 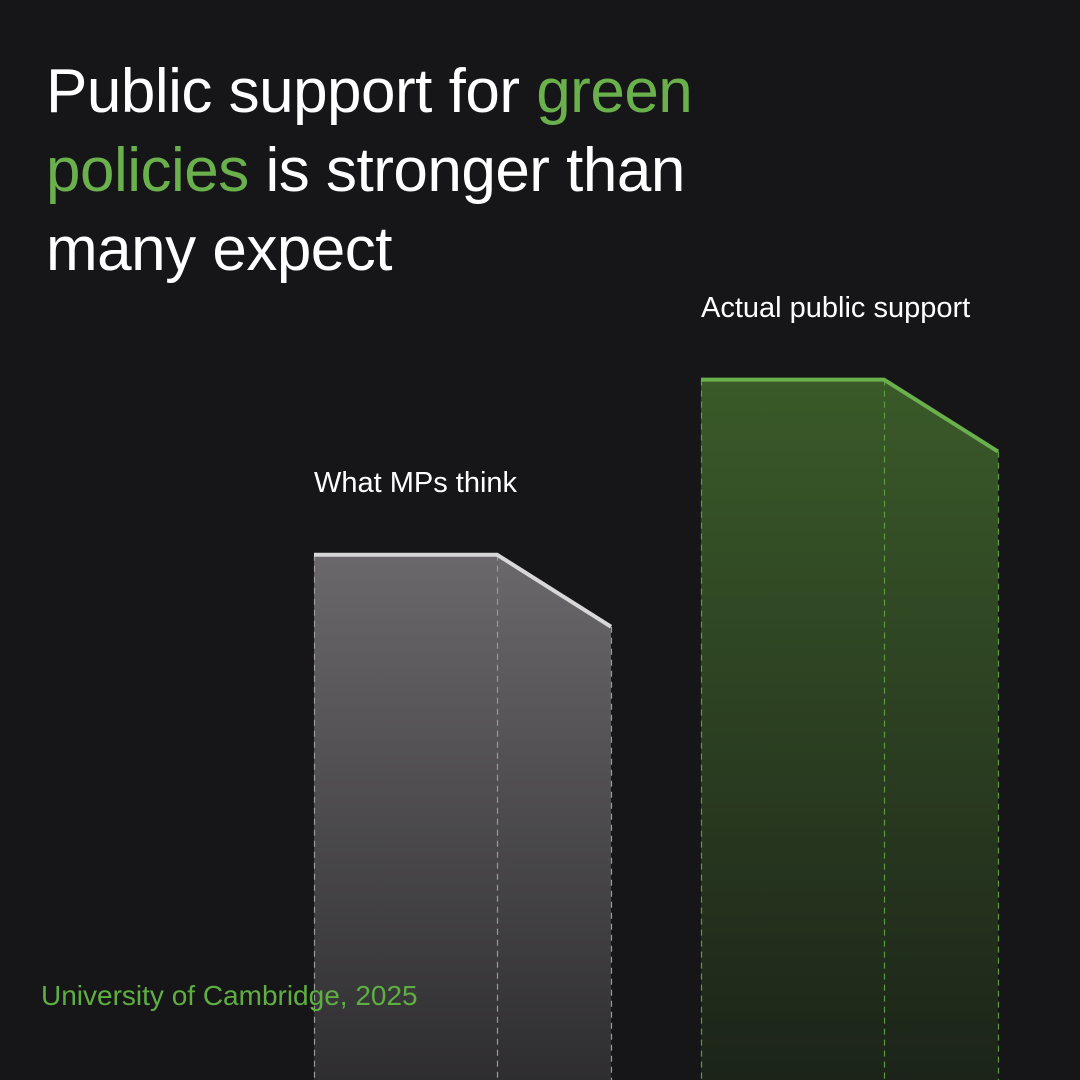 What do you see at coordinates (291, 91) in the screenshot?
I see `title-part-1: Public support for` at bounding box center [291, 91].